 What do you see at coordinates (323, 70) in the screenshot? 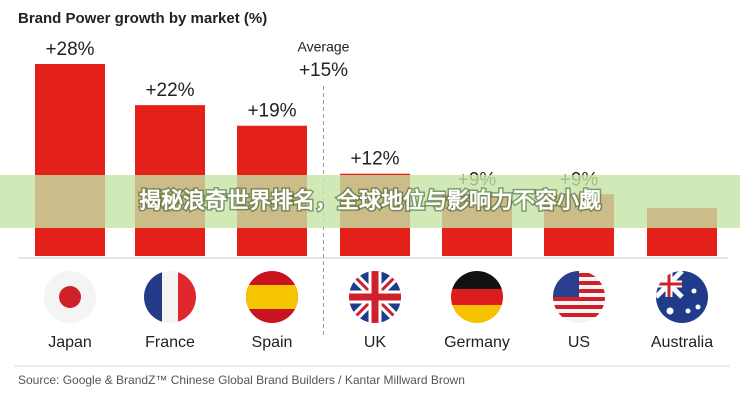
I see `average-value-label: +15%` at bounding box center [323, 70].